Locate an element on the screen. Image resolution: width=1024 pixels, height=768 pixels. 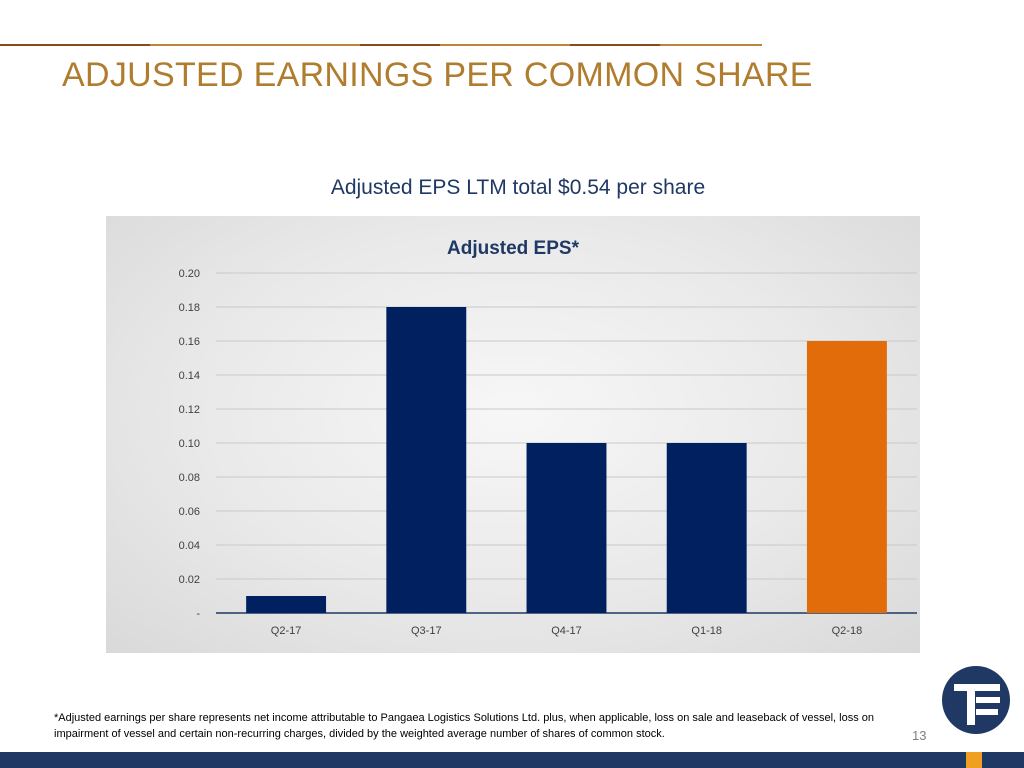
logo-bar-top is located at coordinates (977, 687).